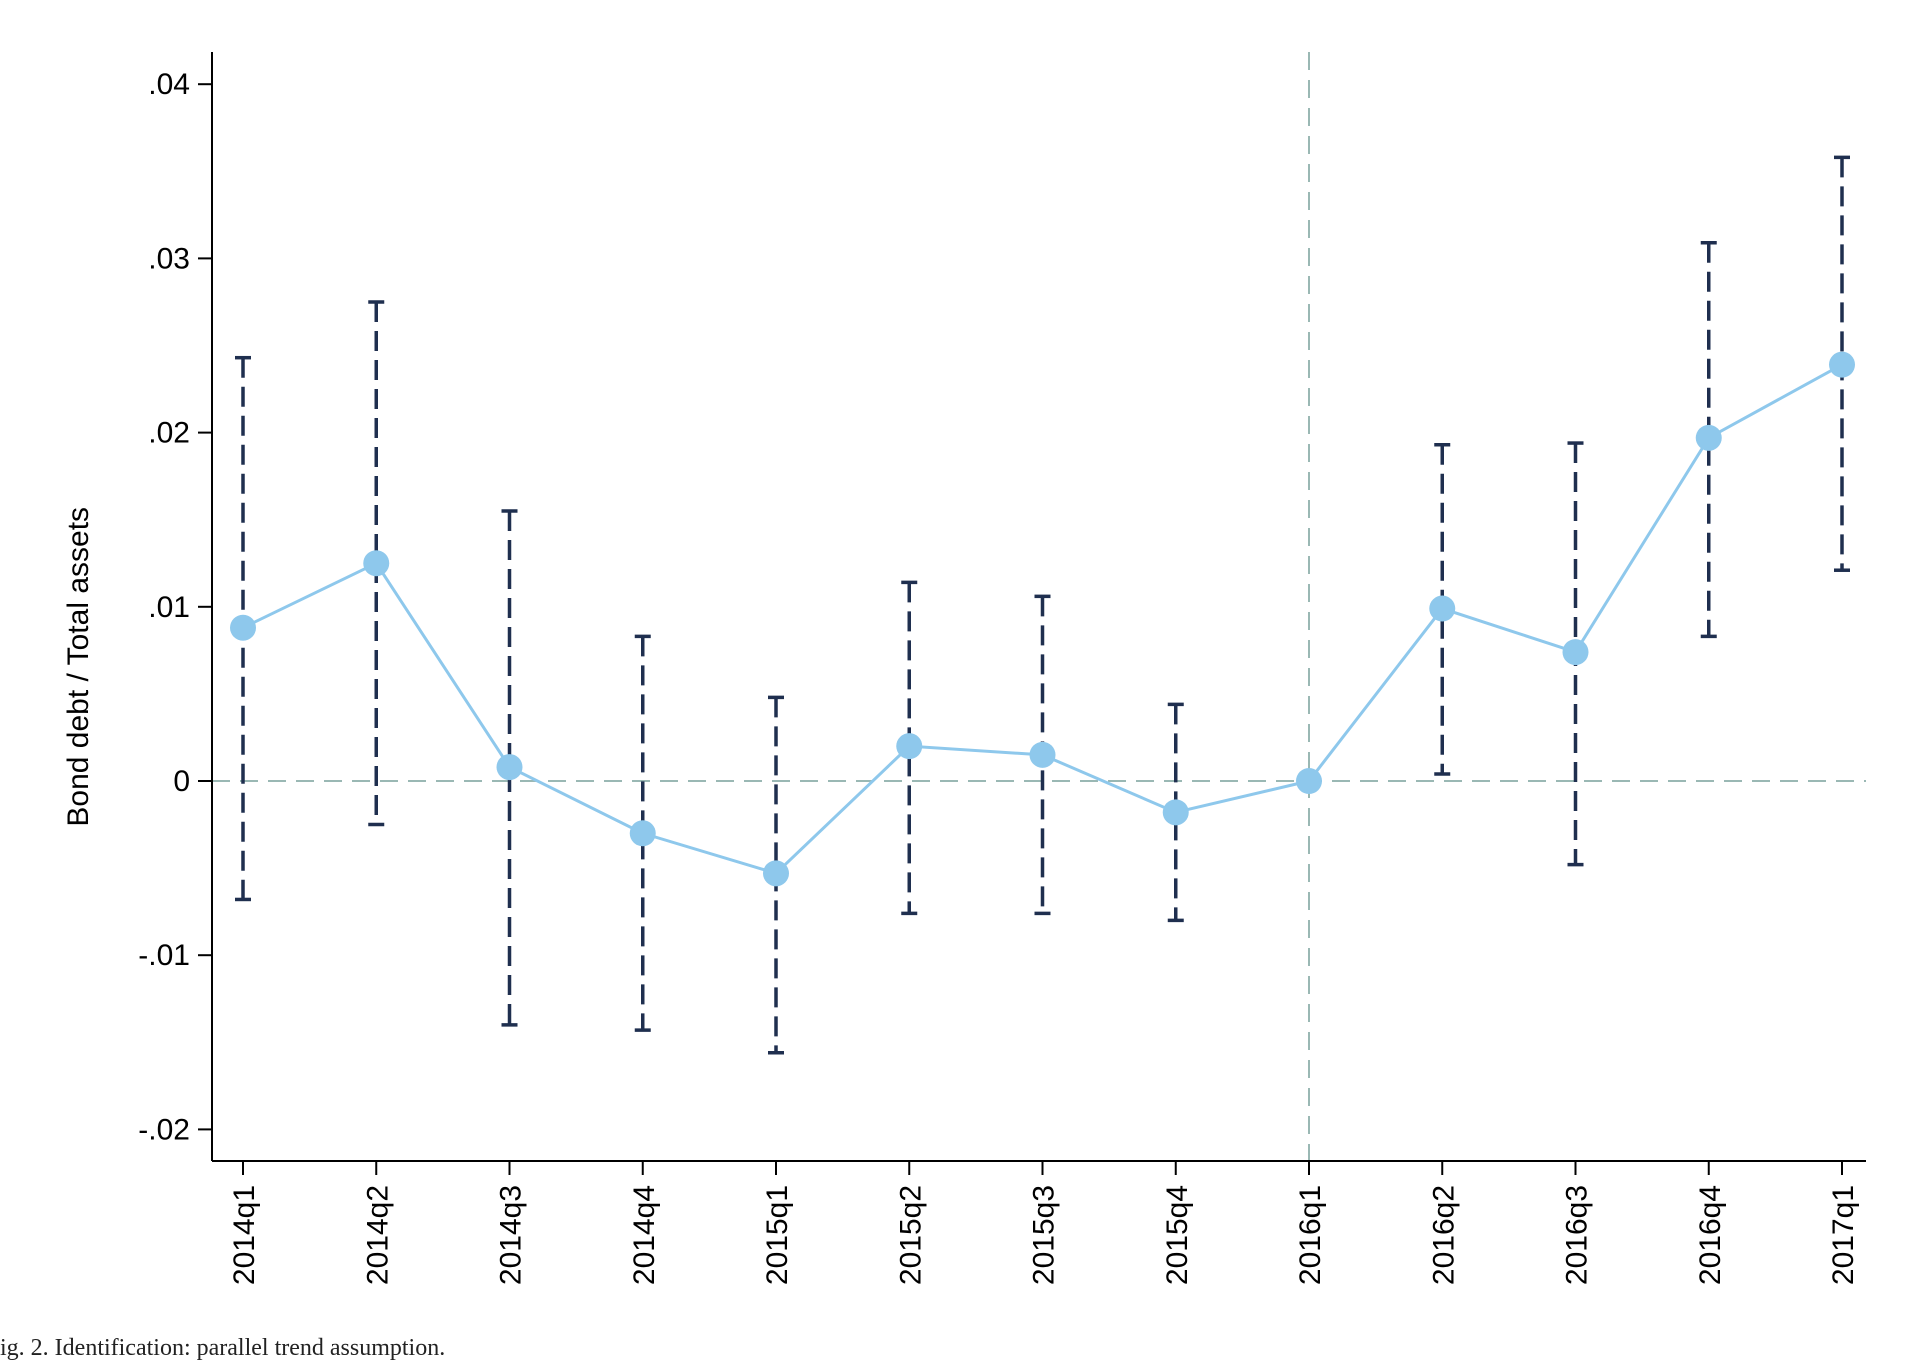 The image size is (1909, 1362). Describe the element at coordinates (1177, 1235) in the screenshot. I see `x-tick-label: 2015q4` at that location.